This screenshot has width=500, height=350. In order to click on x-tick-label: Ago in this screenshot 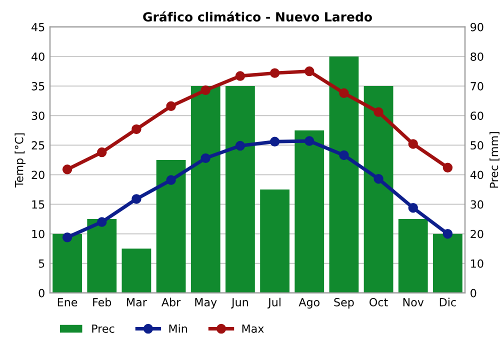, I will do `click(309, 303)`.